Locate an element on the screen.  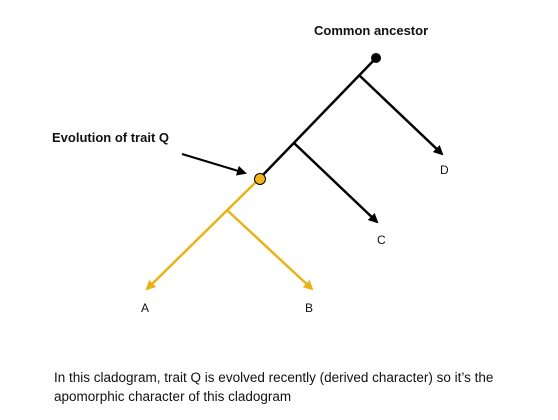
common-ancestor-label: Common ancestor is located at coordinates (371, 30).